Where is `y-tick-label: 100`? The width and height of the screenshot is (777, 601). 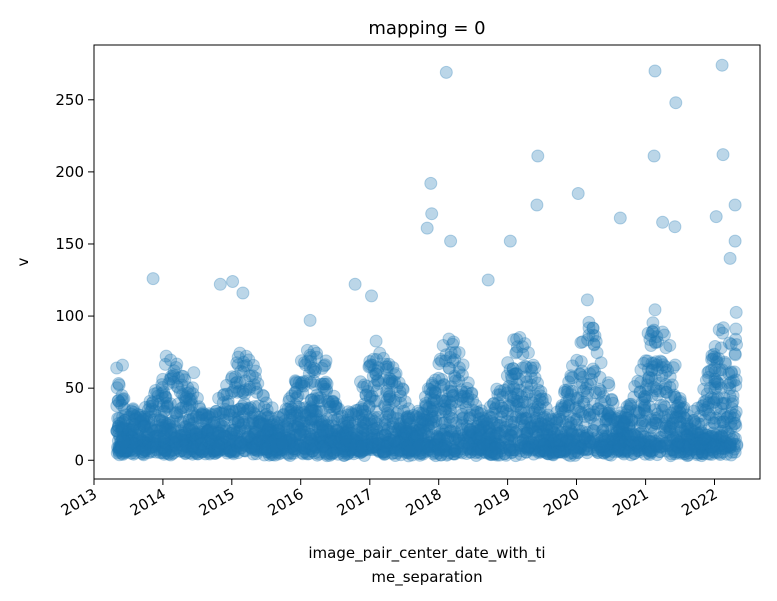
y-tick-label: 100 is located at coordinates (69, 316).